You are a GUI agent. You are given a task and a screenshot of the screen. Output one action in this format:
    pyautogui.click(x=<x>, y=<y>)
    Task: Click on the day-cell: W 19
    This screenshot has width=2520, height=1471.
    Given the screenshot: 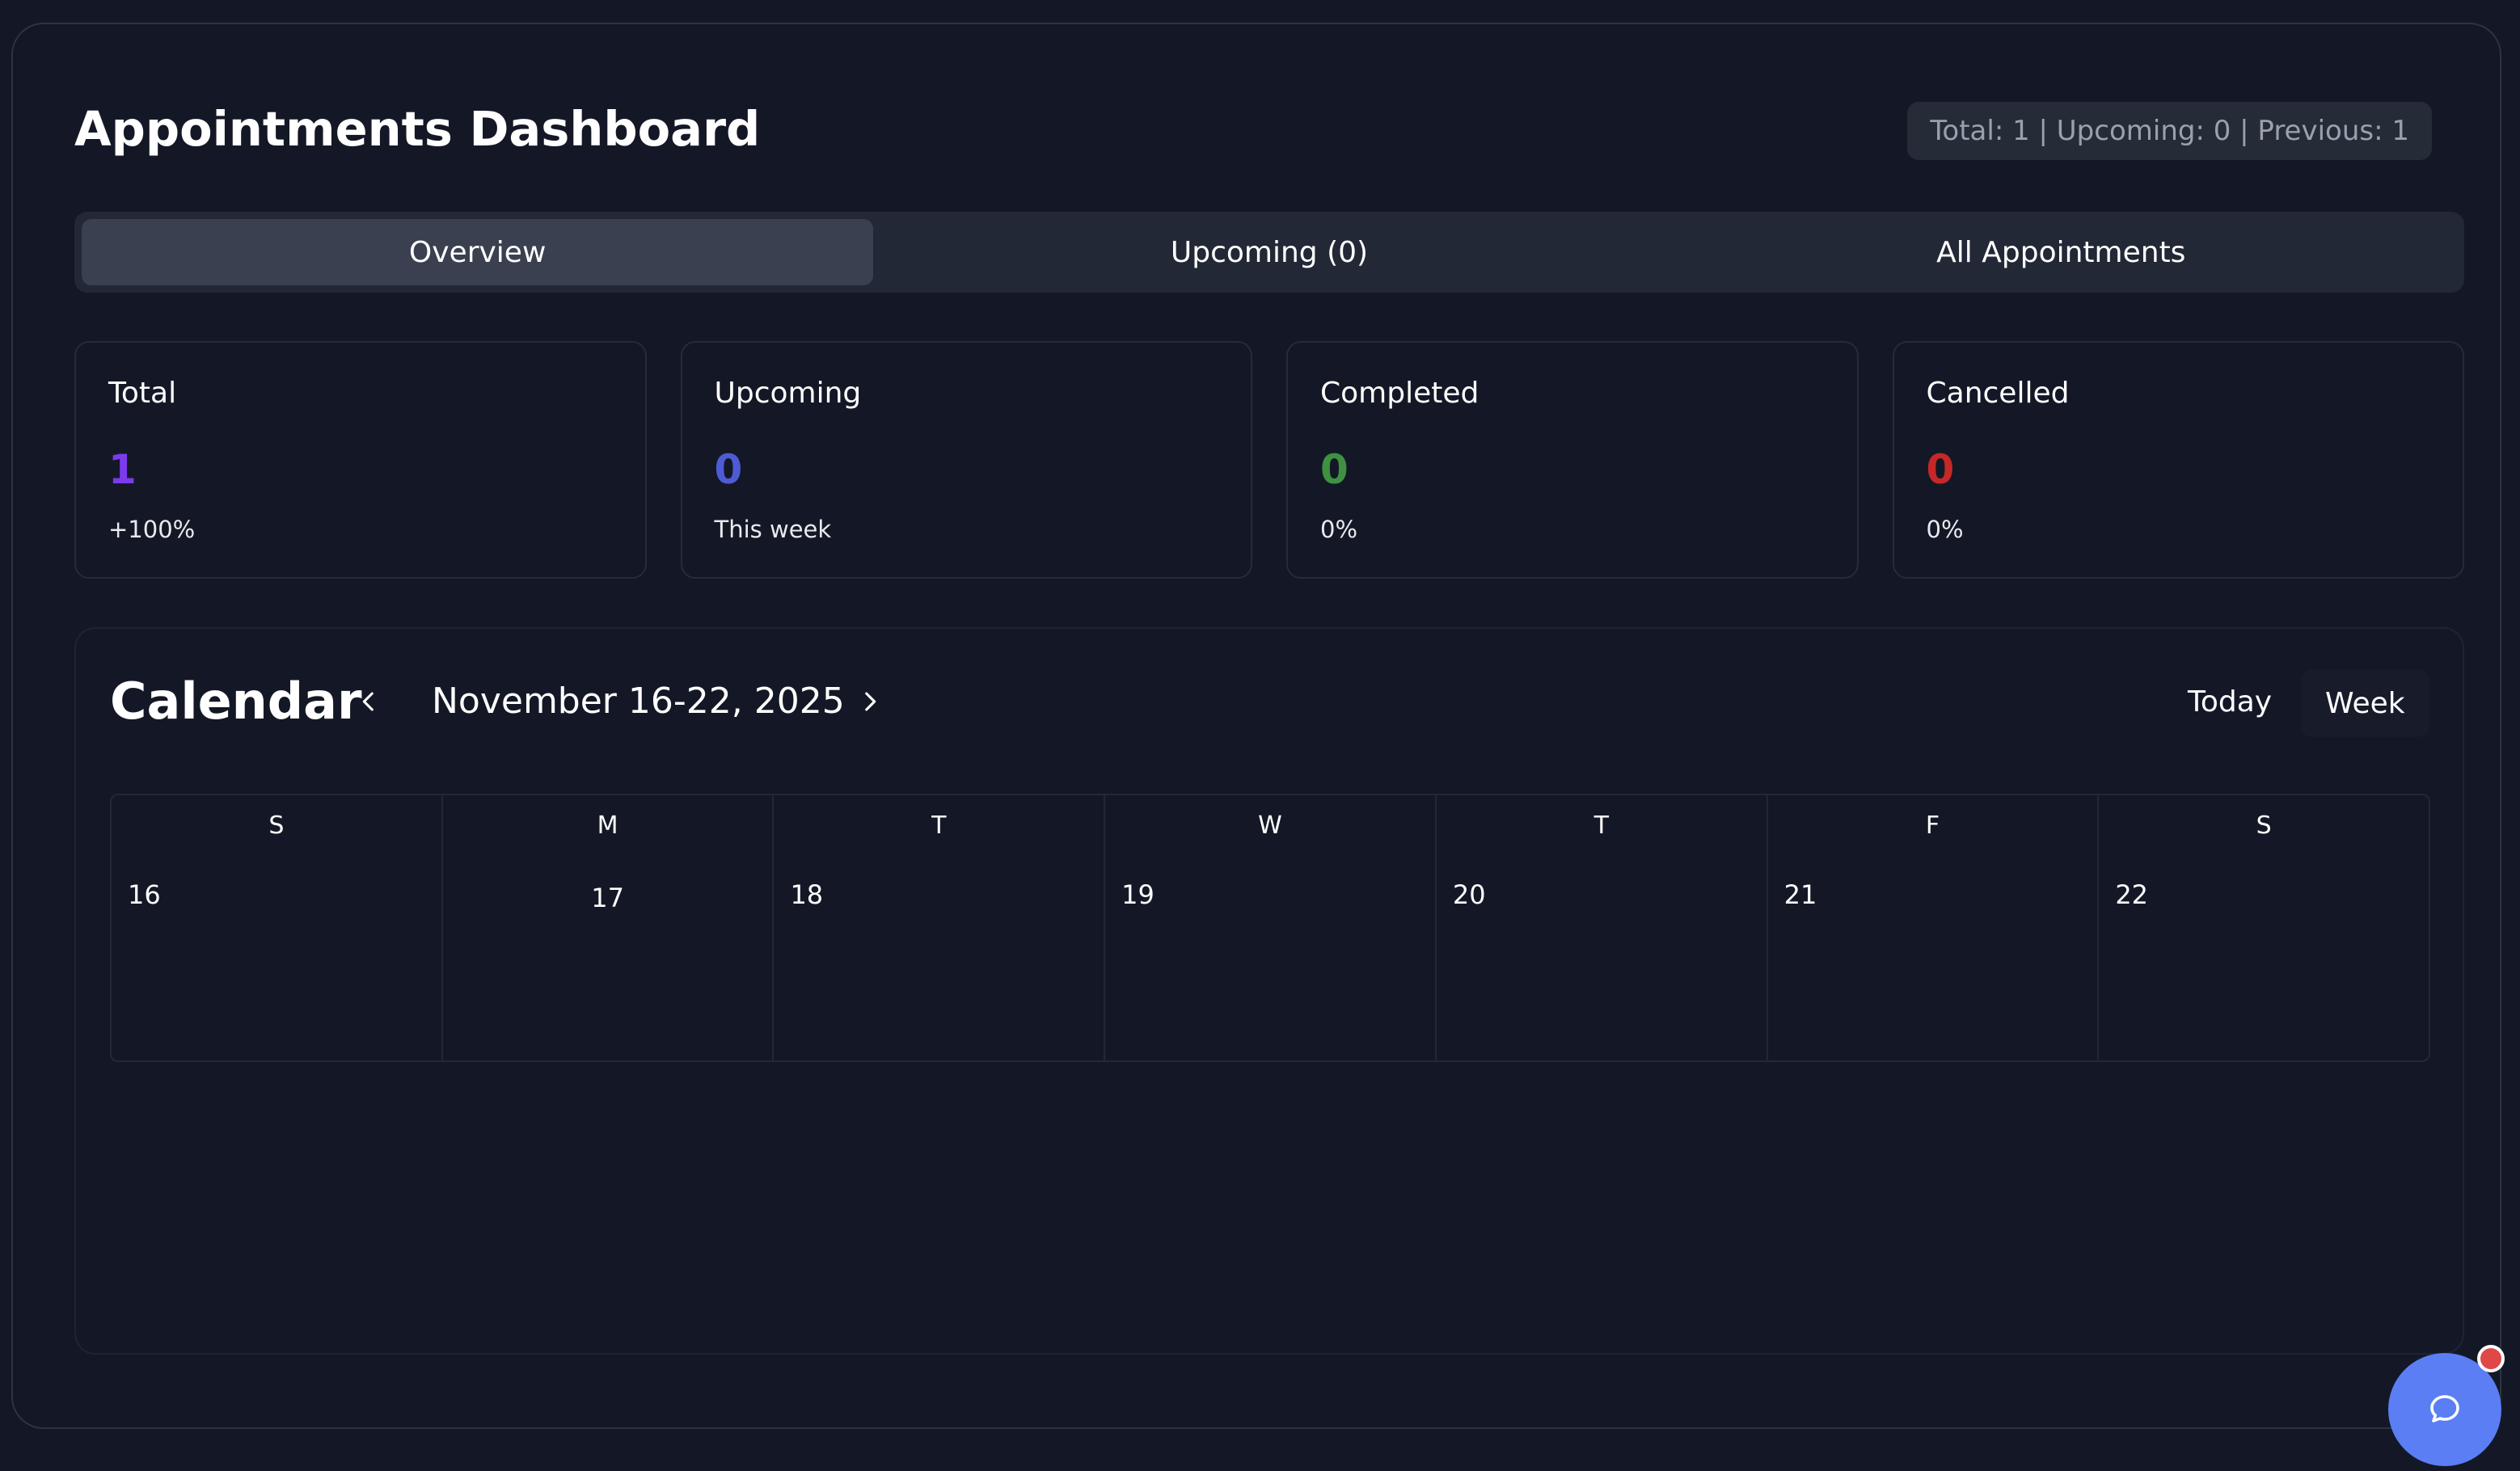 What is the action you would take?
    pyautogui.click(x=1271, y=927)
    